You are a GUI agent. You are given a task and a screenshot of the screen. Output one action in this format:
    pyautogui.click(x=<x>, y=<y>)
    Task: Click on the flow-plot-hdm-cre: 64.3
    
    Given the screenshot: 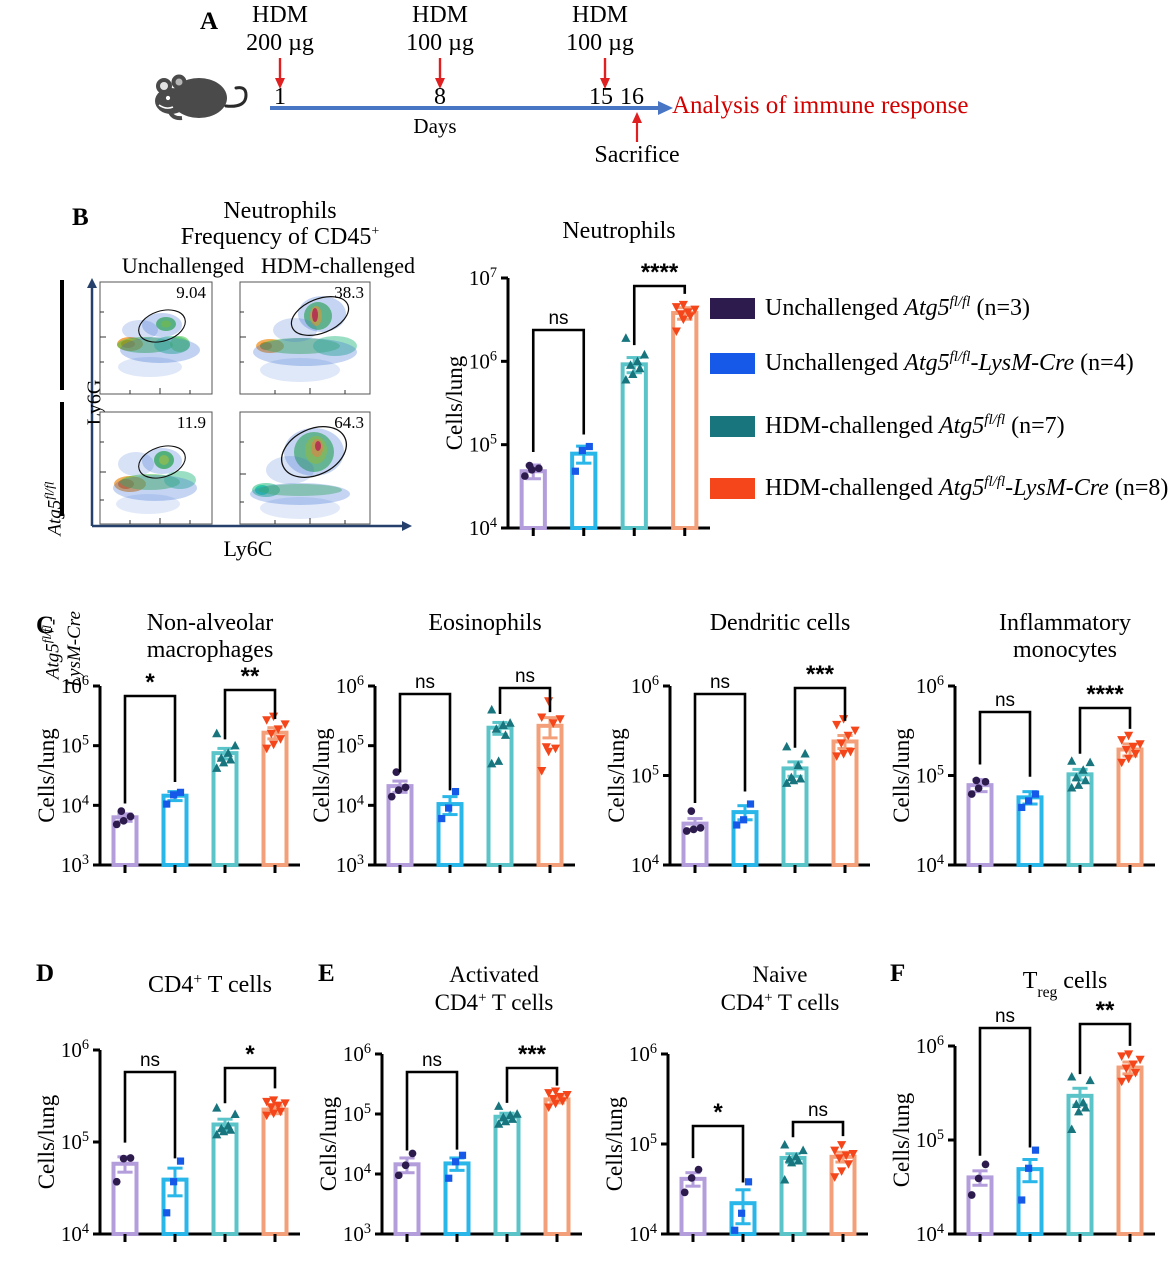 What is the action you would take?
    pyautogui.click(x=305, y=468)
    